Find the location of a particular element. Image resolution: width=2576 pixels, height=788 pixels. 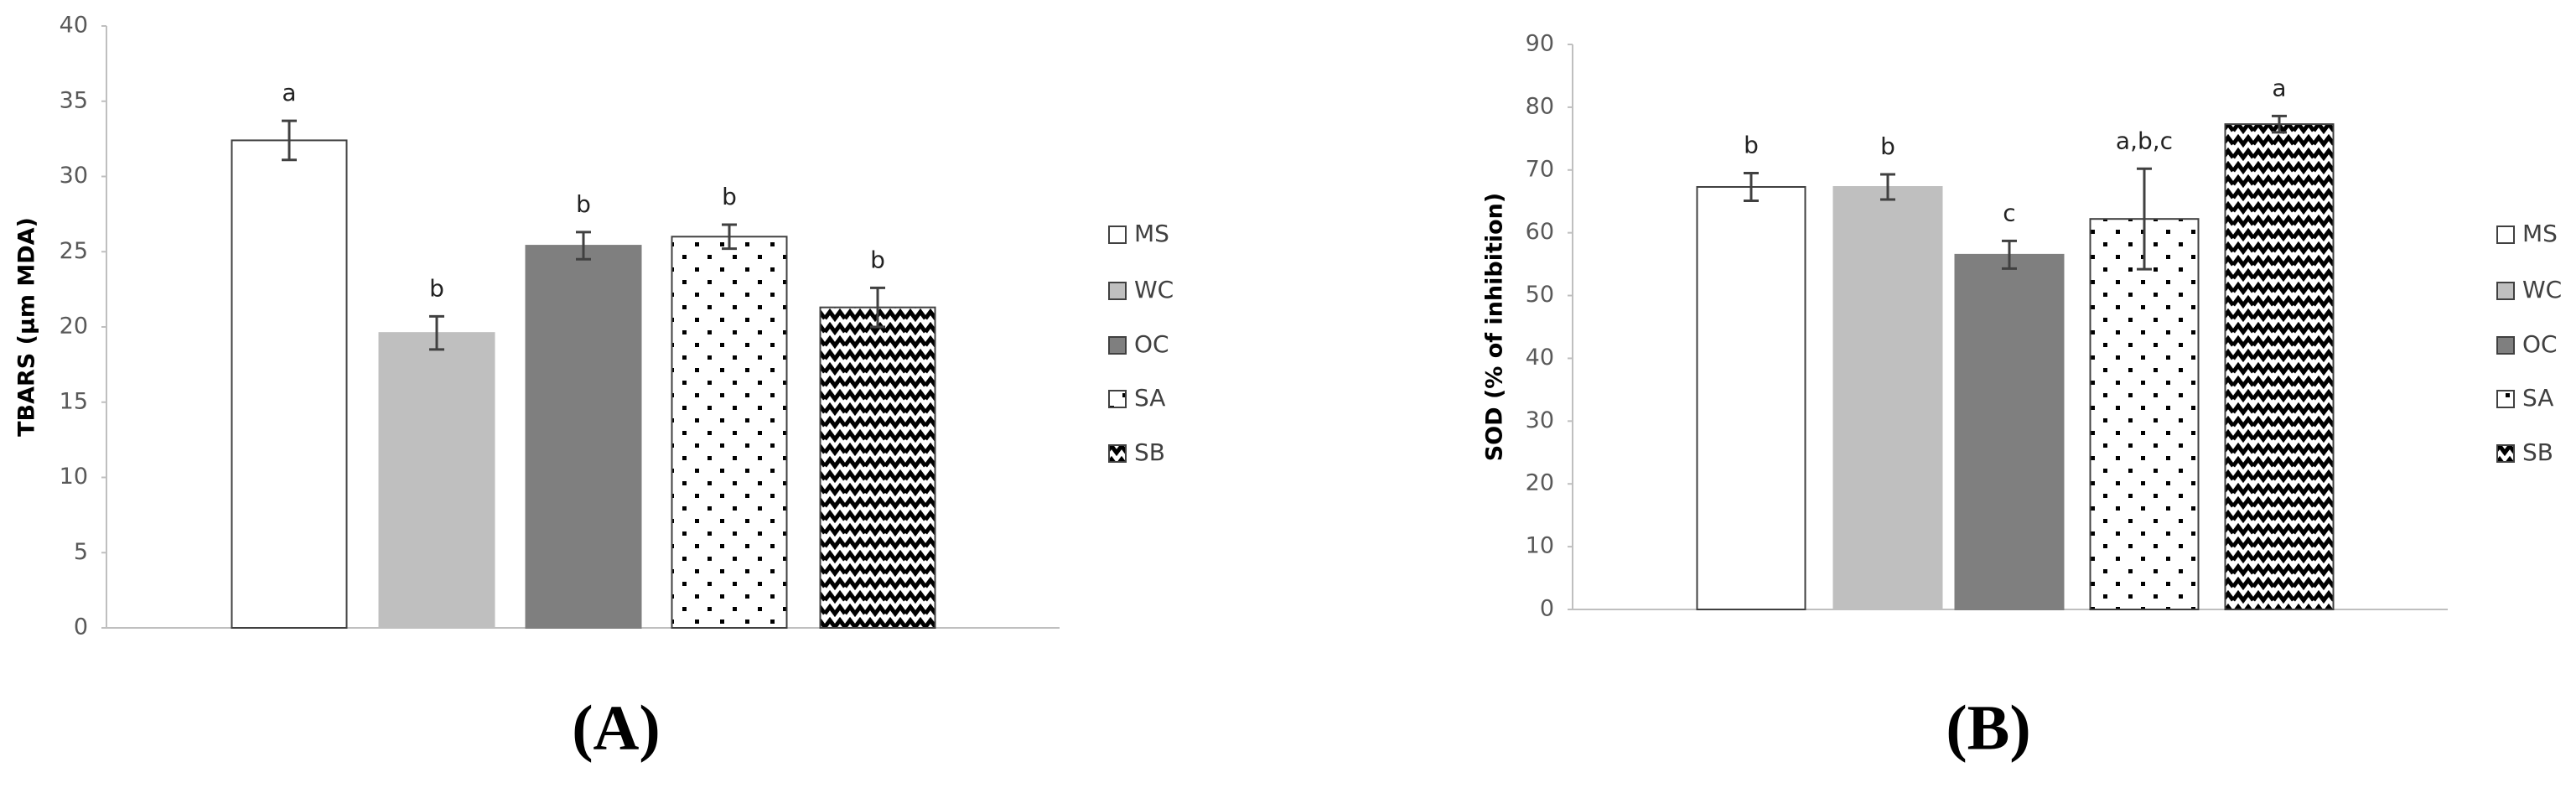

significance-label: a,b,c is located at coordinates (2144, 140).